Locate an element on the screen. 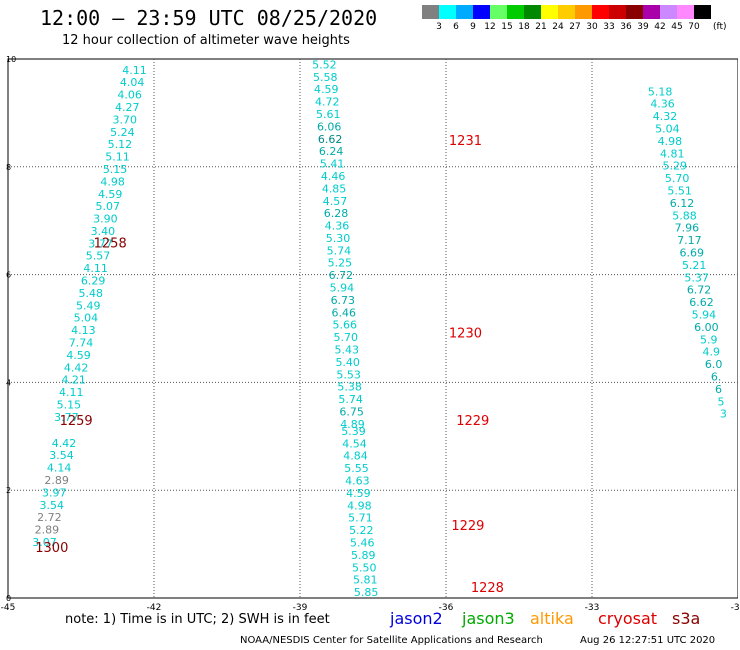  y-tick-label: 10 is located at coordinates (11, 59).